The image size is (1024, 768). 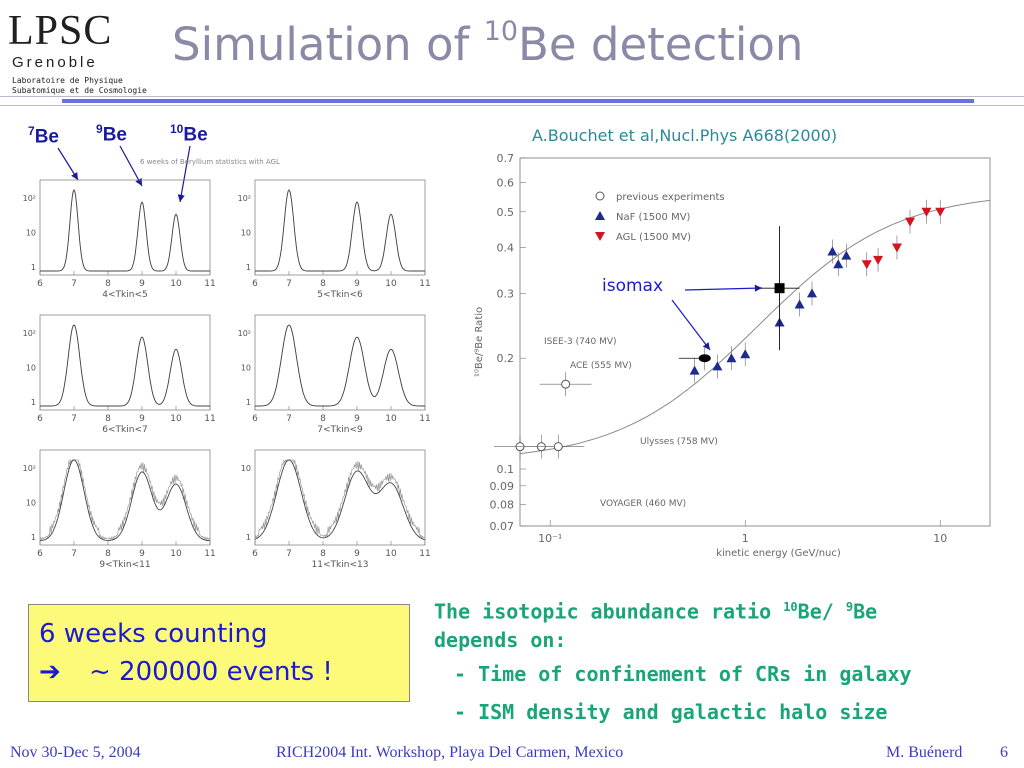 I want to click on plot-y-tick: 0.09, so click(x=502, y=486).